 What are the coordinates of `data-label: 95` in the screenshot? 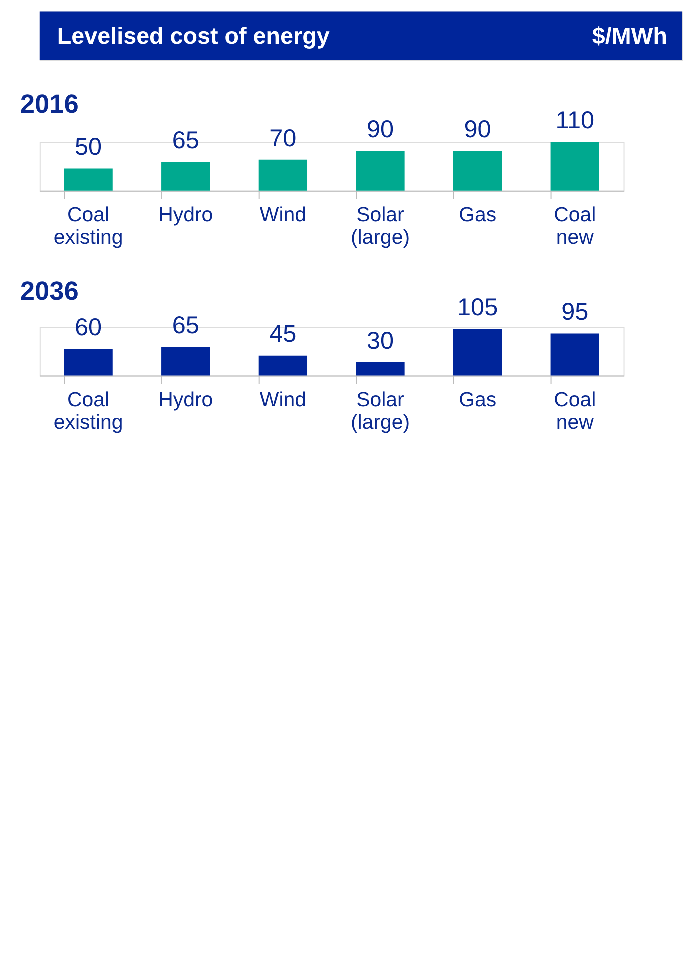 It's located at (575, 312).